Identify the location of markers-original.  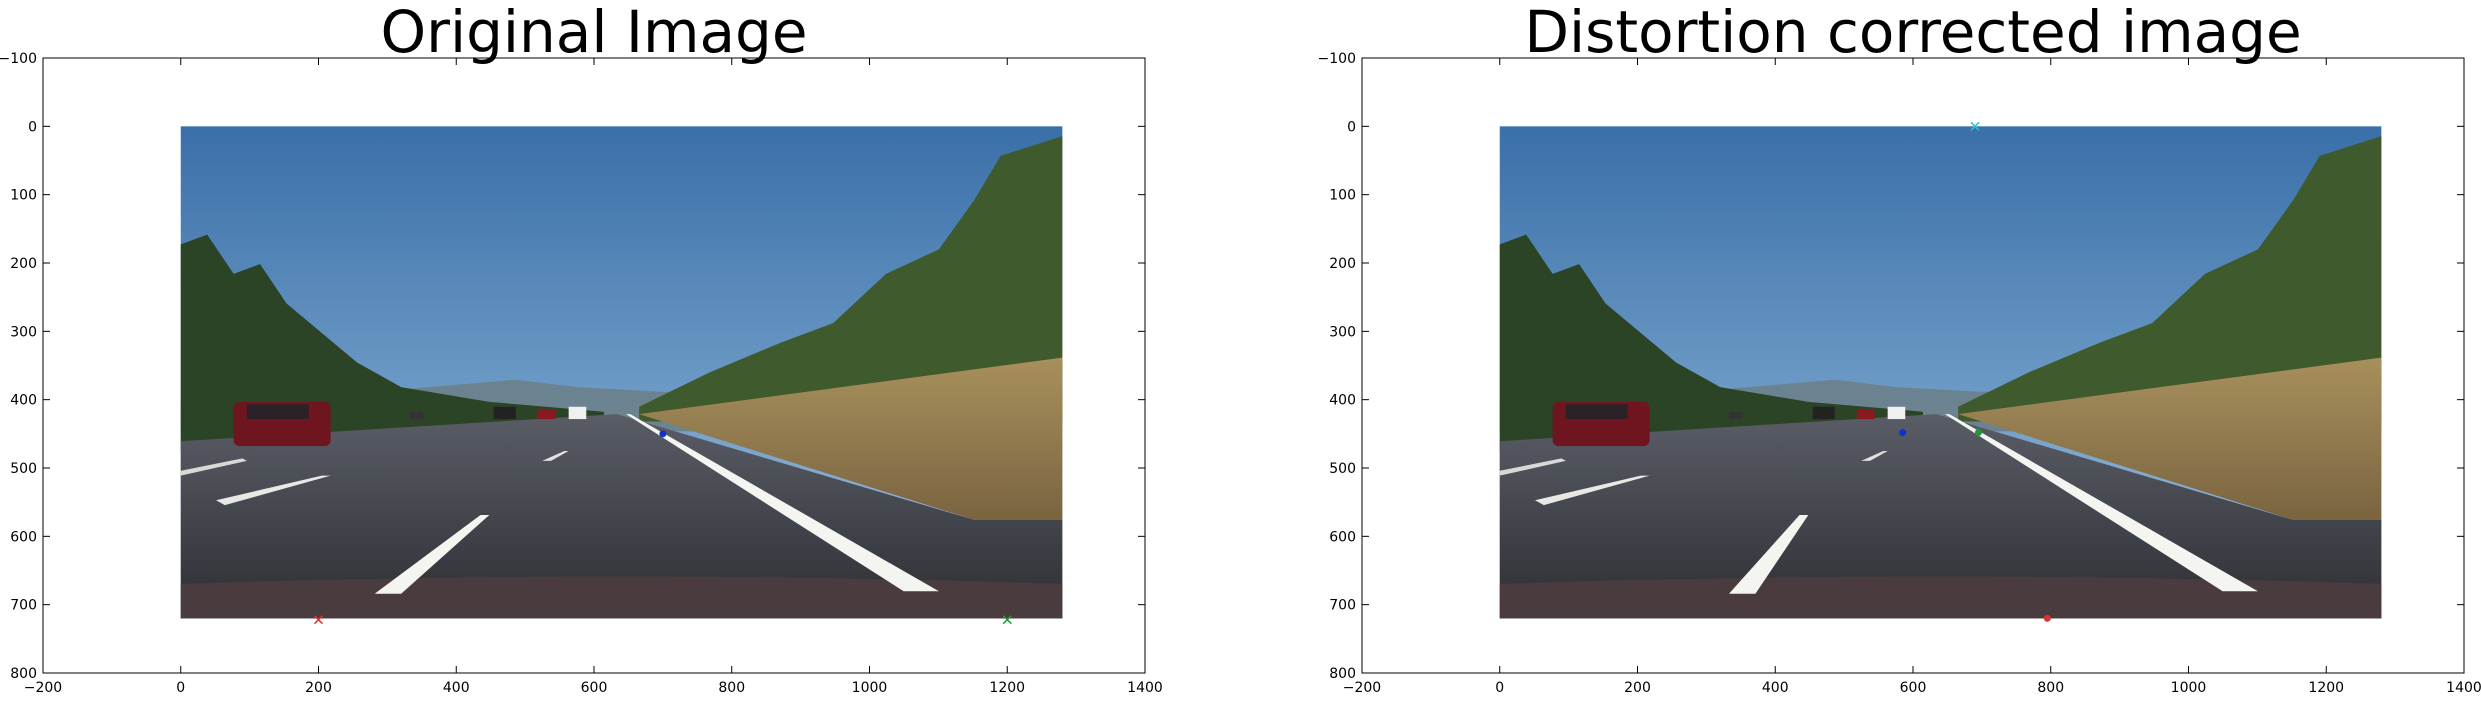
(662, 527).